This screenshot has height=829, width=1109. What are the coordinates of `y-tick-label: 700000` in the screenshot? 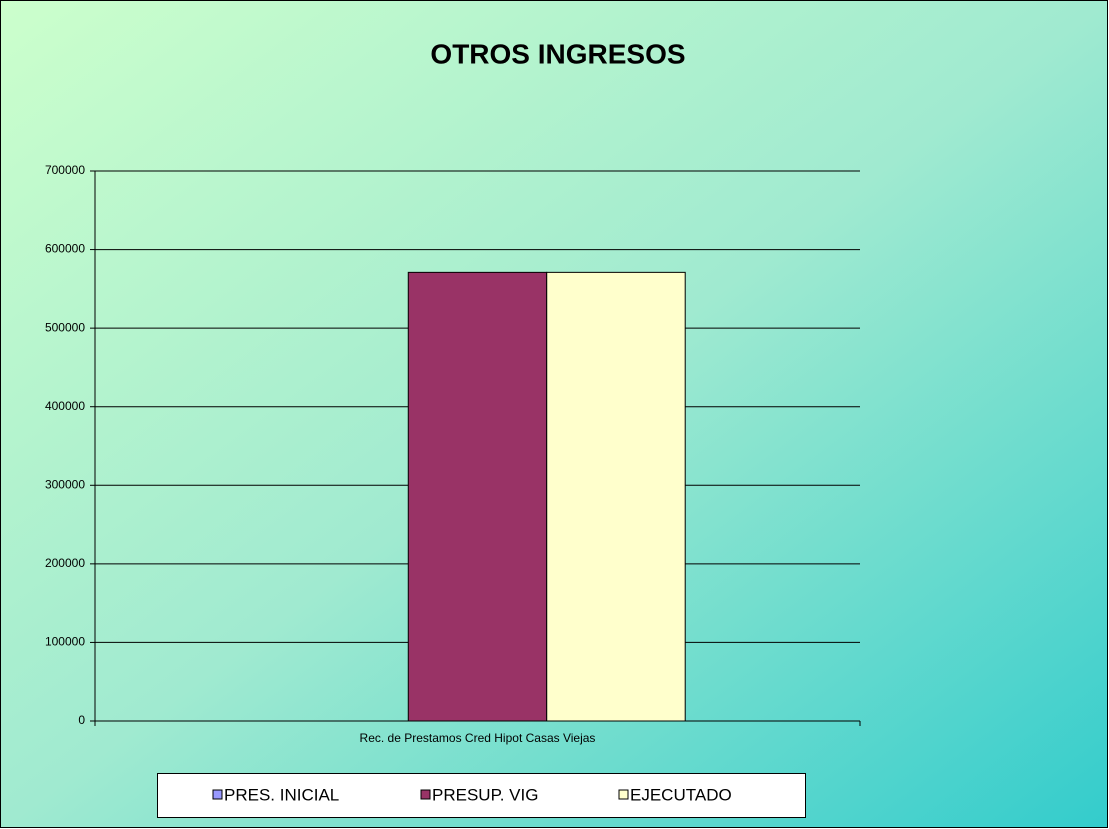 It's located at (65, 170).